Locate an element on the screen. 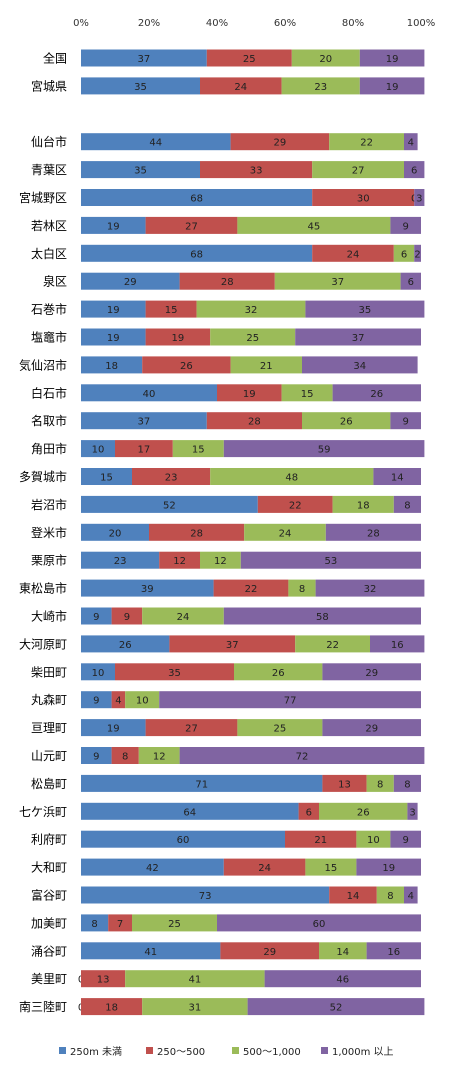  category-label: 泉区 is located at coordinates (55, 282).